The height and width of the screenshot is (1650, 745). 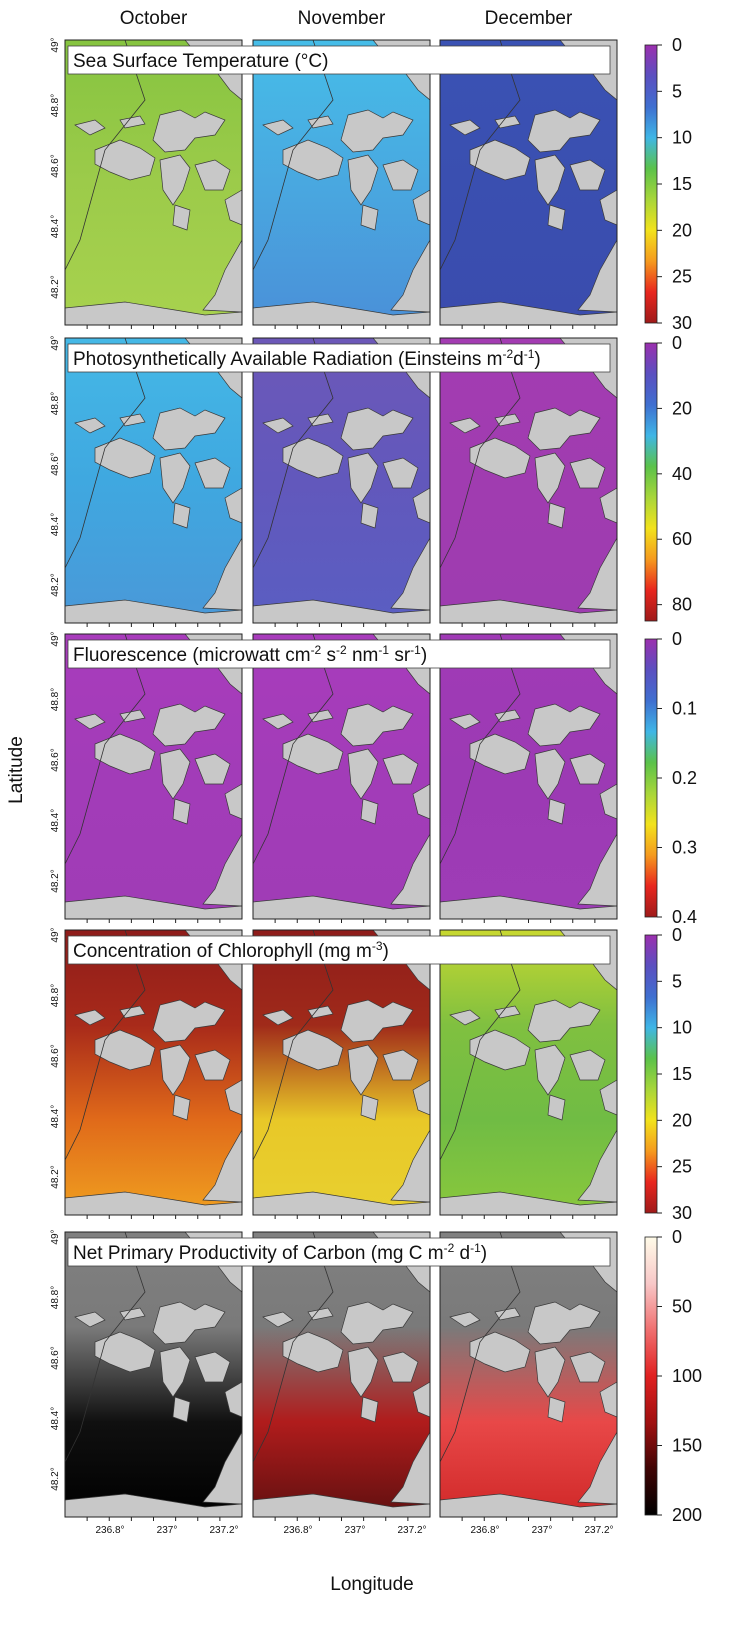 I want to click on title-text: nm, so click(x=363, y=655).